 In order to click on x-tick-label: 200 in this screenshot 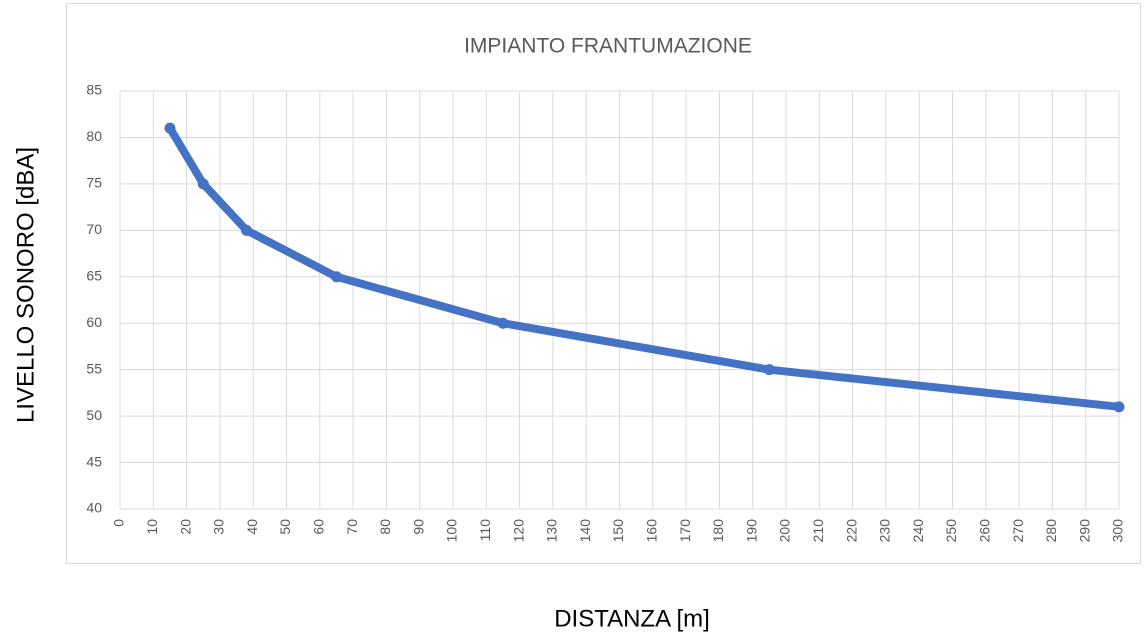, I will do `click(785, 531)`.